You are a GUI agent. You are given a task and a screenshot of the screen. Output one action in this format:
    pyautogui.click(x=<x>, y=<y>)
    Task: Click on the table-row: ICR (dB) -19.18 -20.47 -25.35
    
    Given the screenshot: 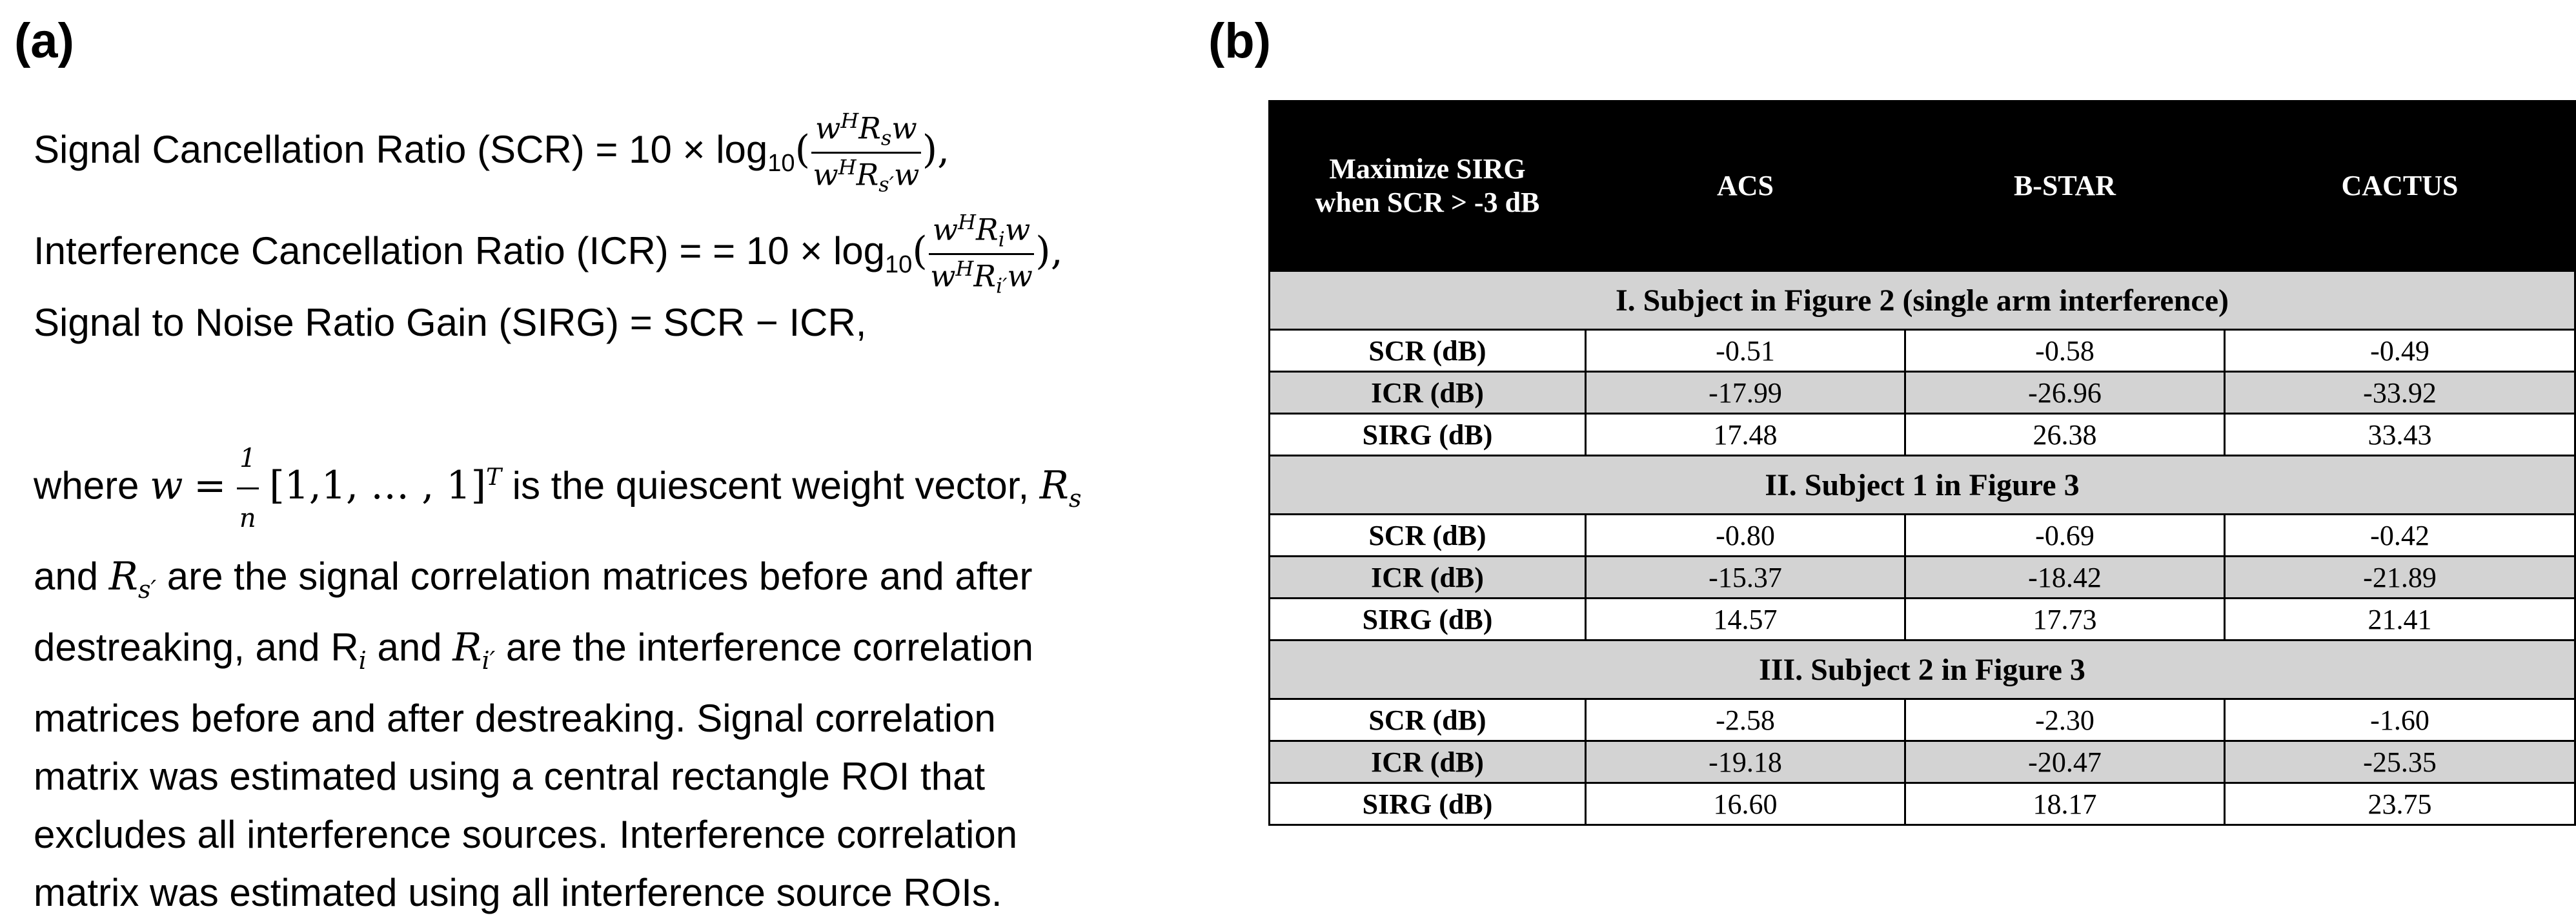 What is the action you would take?
    pyautogui.click(x=1922, y=762)
    